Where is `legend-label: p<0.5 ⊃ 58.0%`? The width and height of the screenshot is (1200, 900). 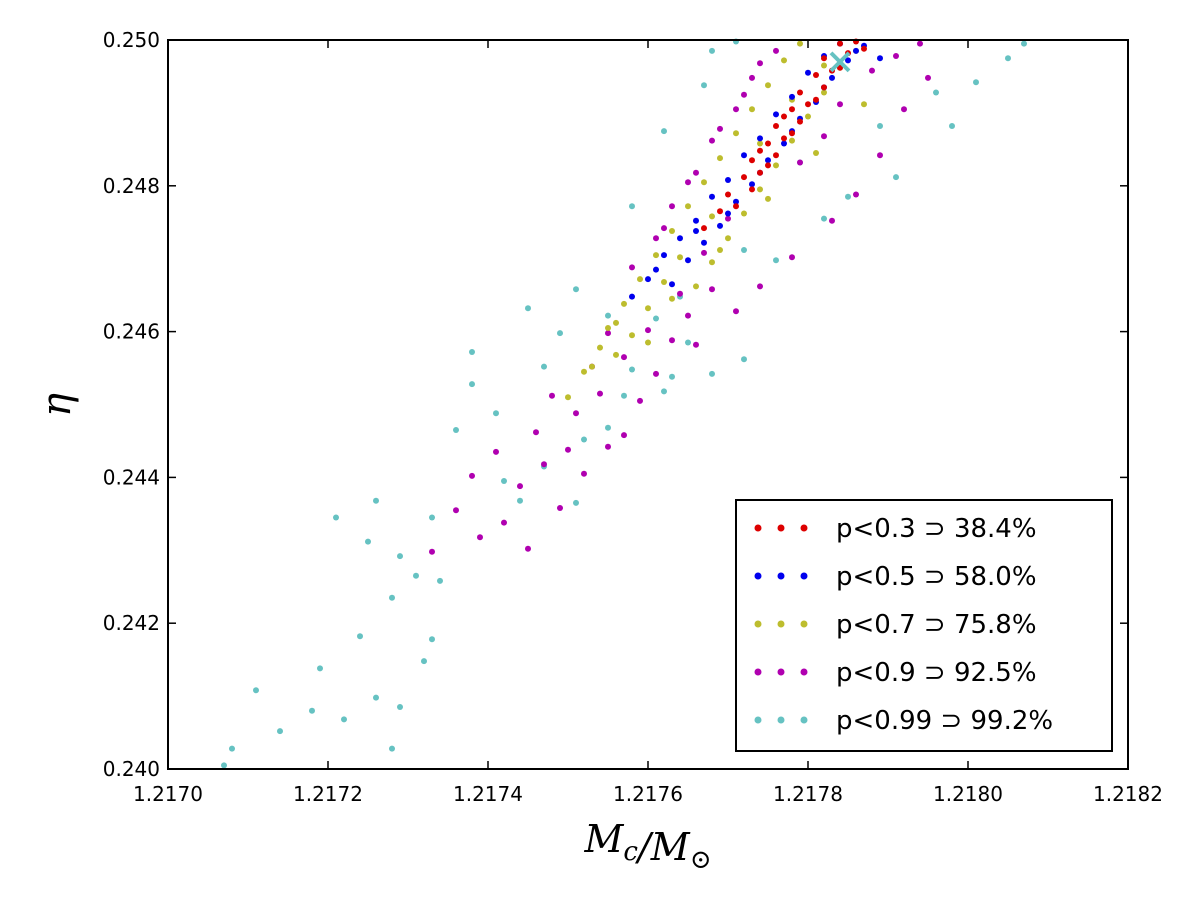
legend-label: p<0.5 ⊃ 58.0% is located at coordinates (936, 577).